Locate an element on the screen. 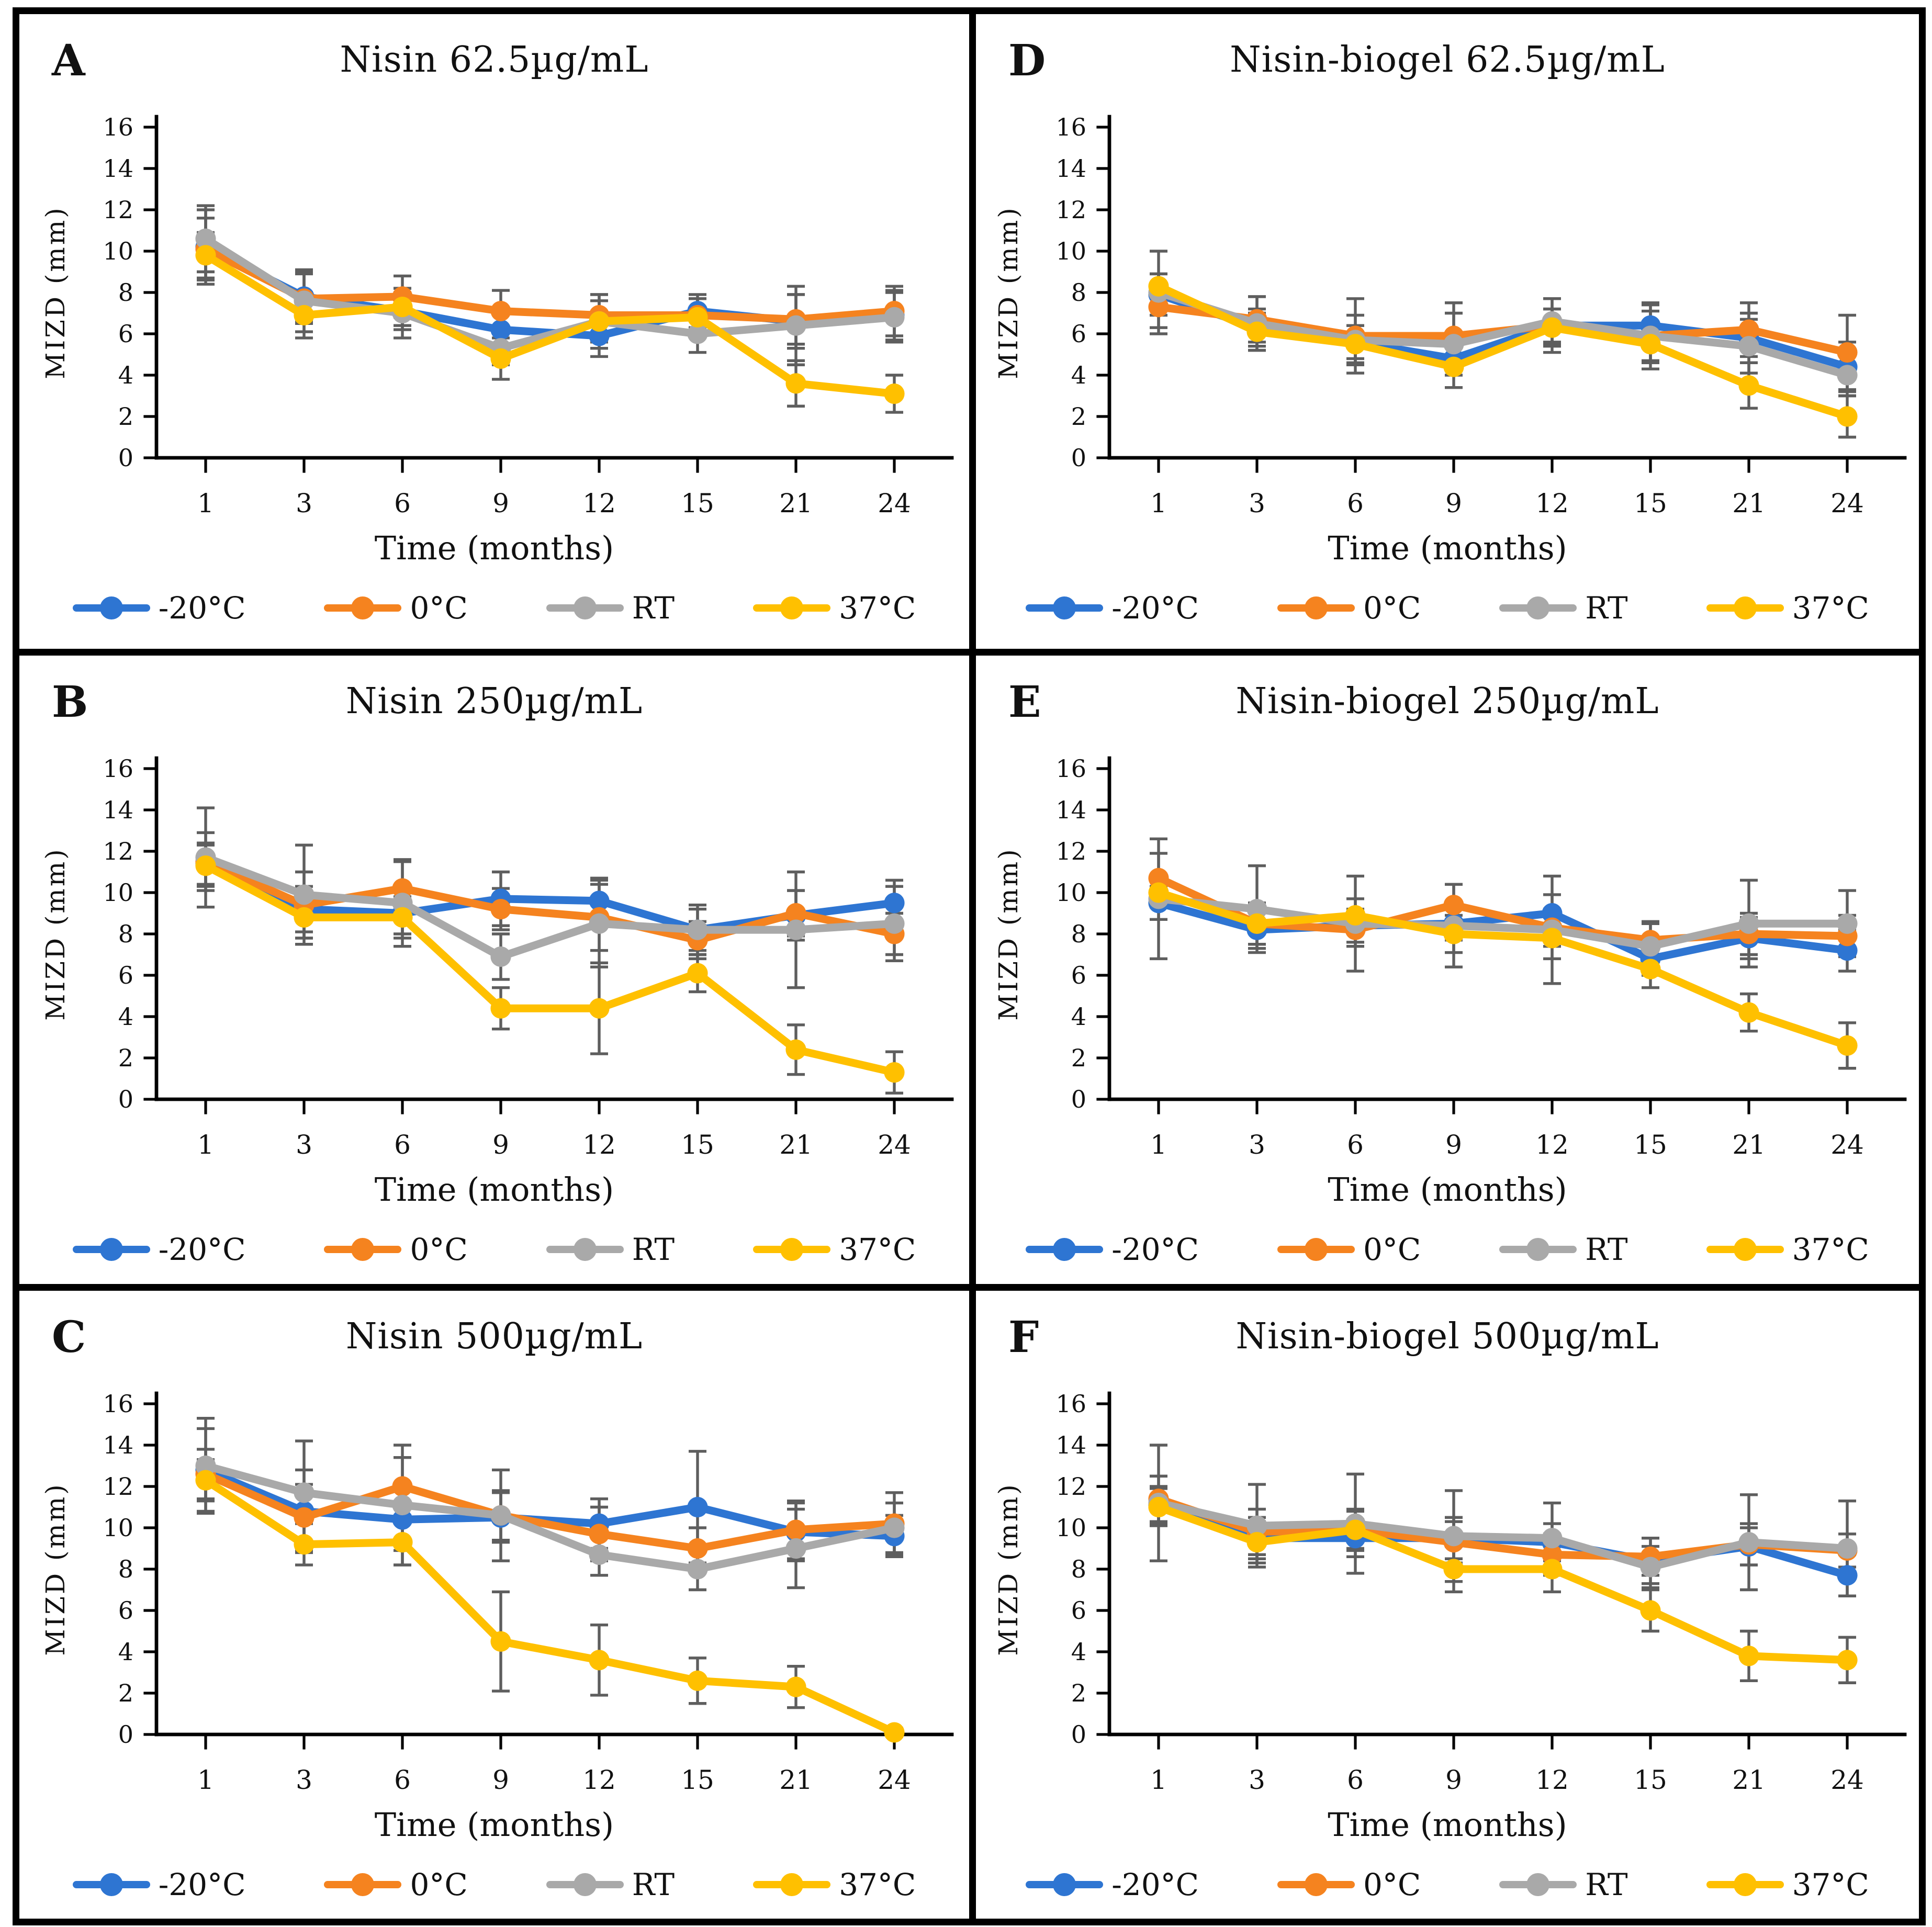 The height and width of the screenshot is (1927, 1932). panel-d-title: Nisin-biogel 62.5µg/mL is located at coordinates (1447, 60).